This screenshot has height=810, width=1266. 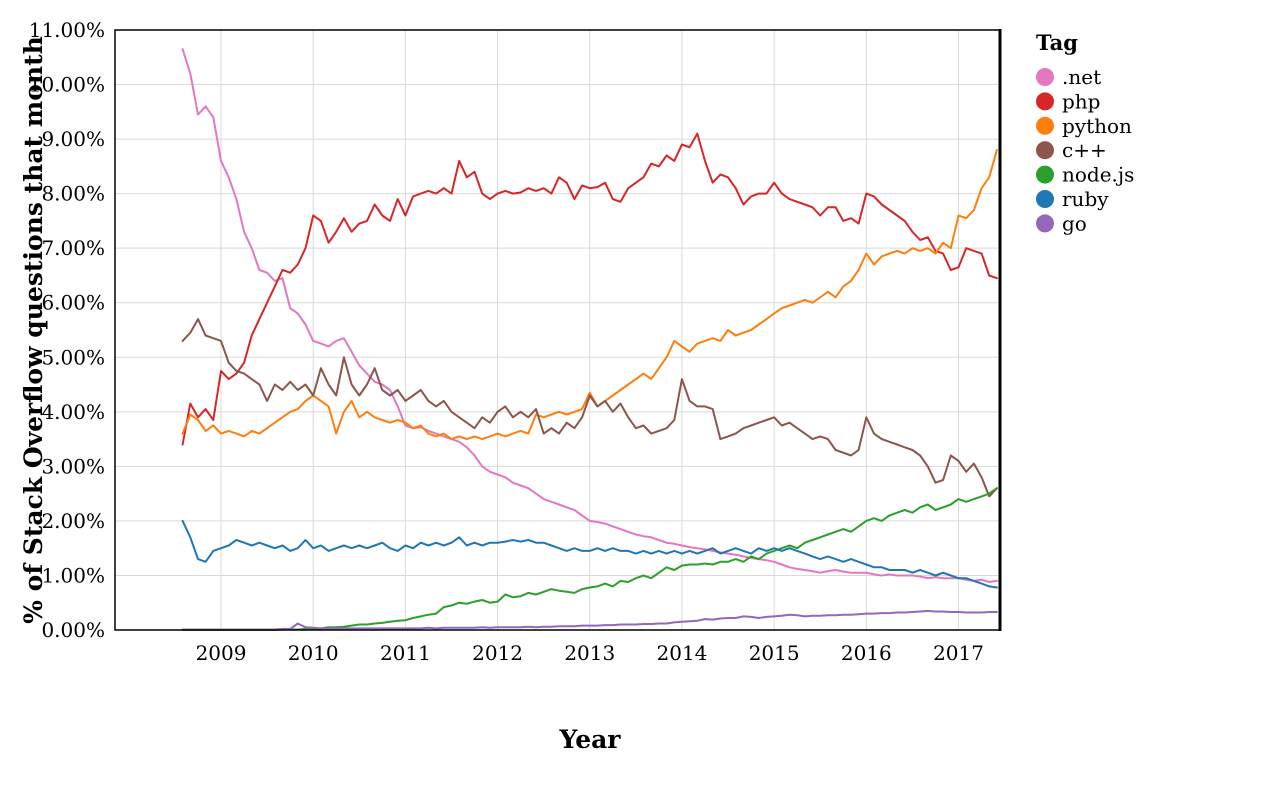 I want to click on x-tick-label: 2012, so click(x=497, y=653).